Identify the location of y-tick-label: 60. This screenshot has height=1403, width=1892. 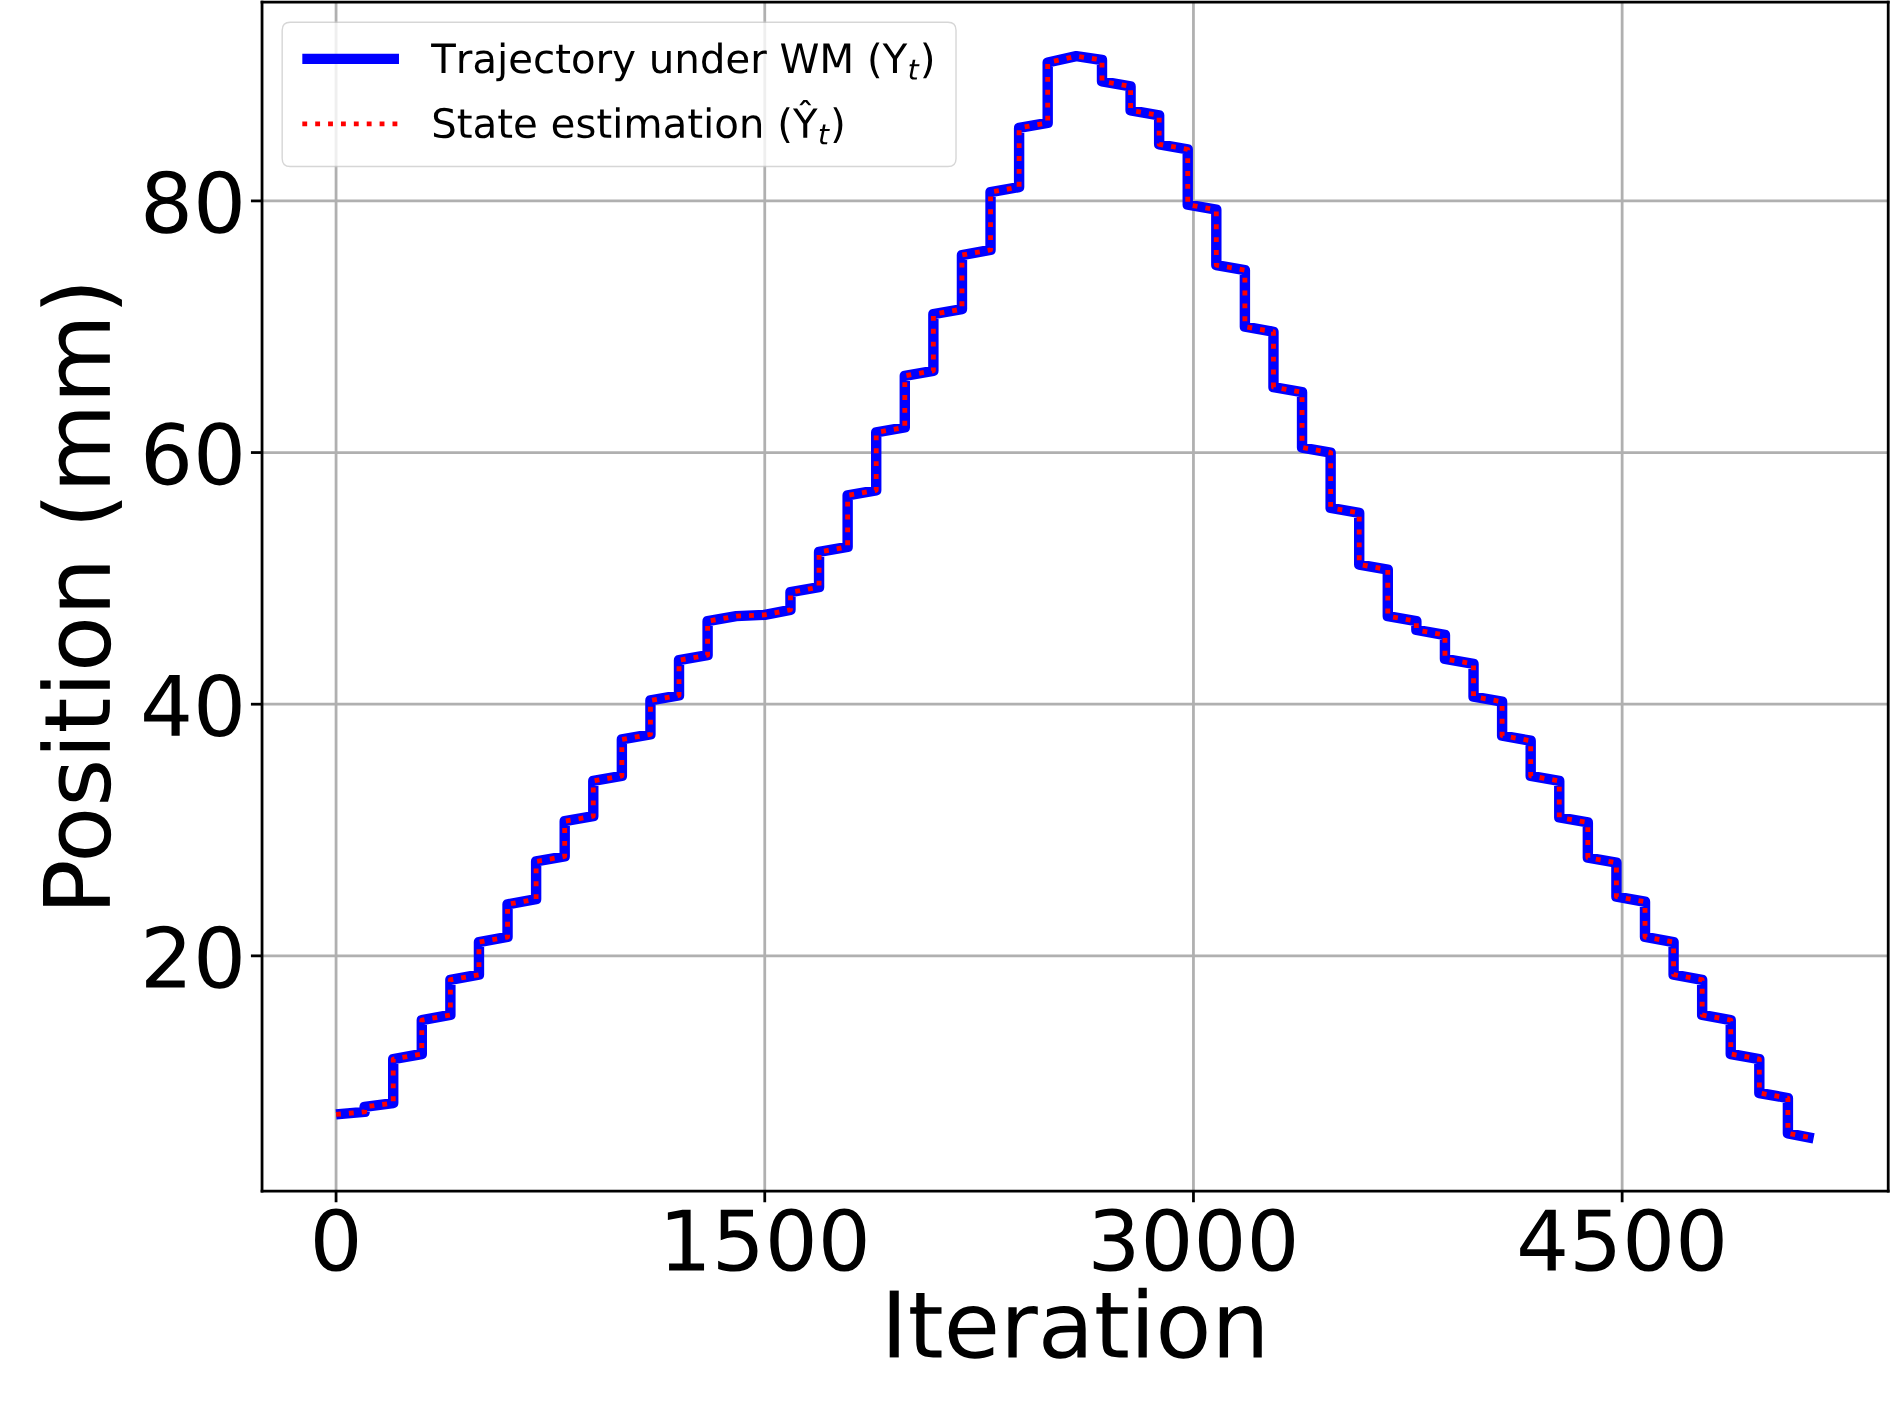
(193, 454).